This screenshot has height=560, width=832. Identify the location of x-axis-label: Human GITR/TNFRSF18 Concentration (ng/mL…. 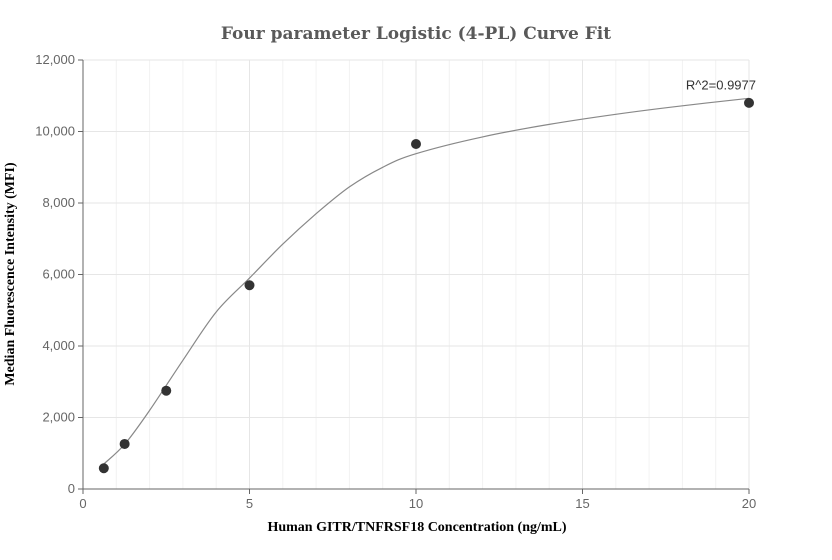
(416, 527).